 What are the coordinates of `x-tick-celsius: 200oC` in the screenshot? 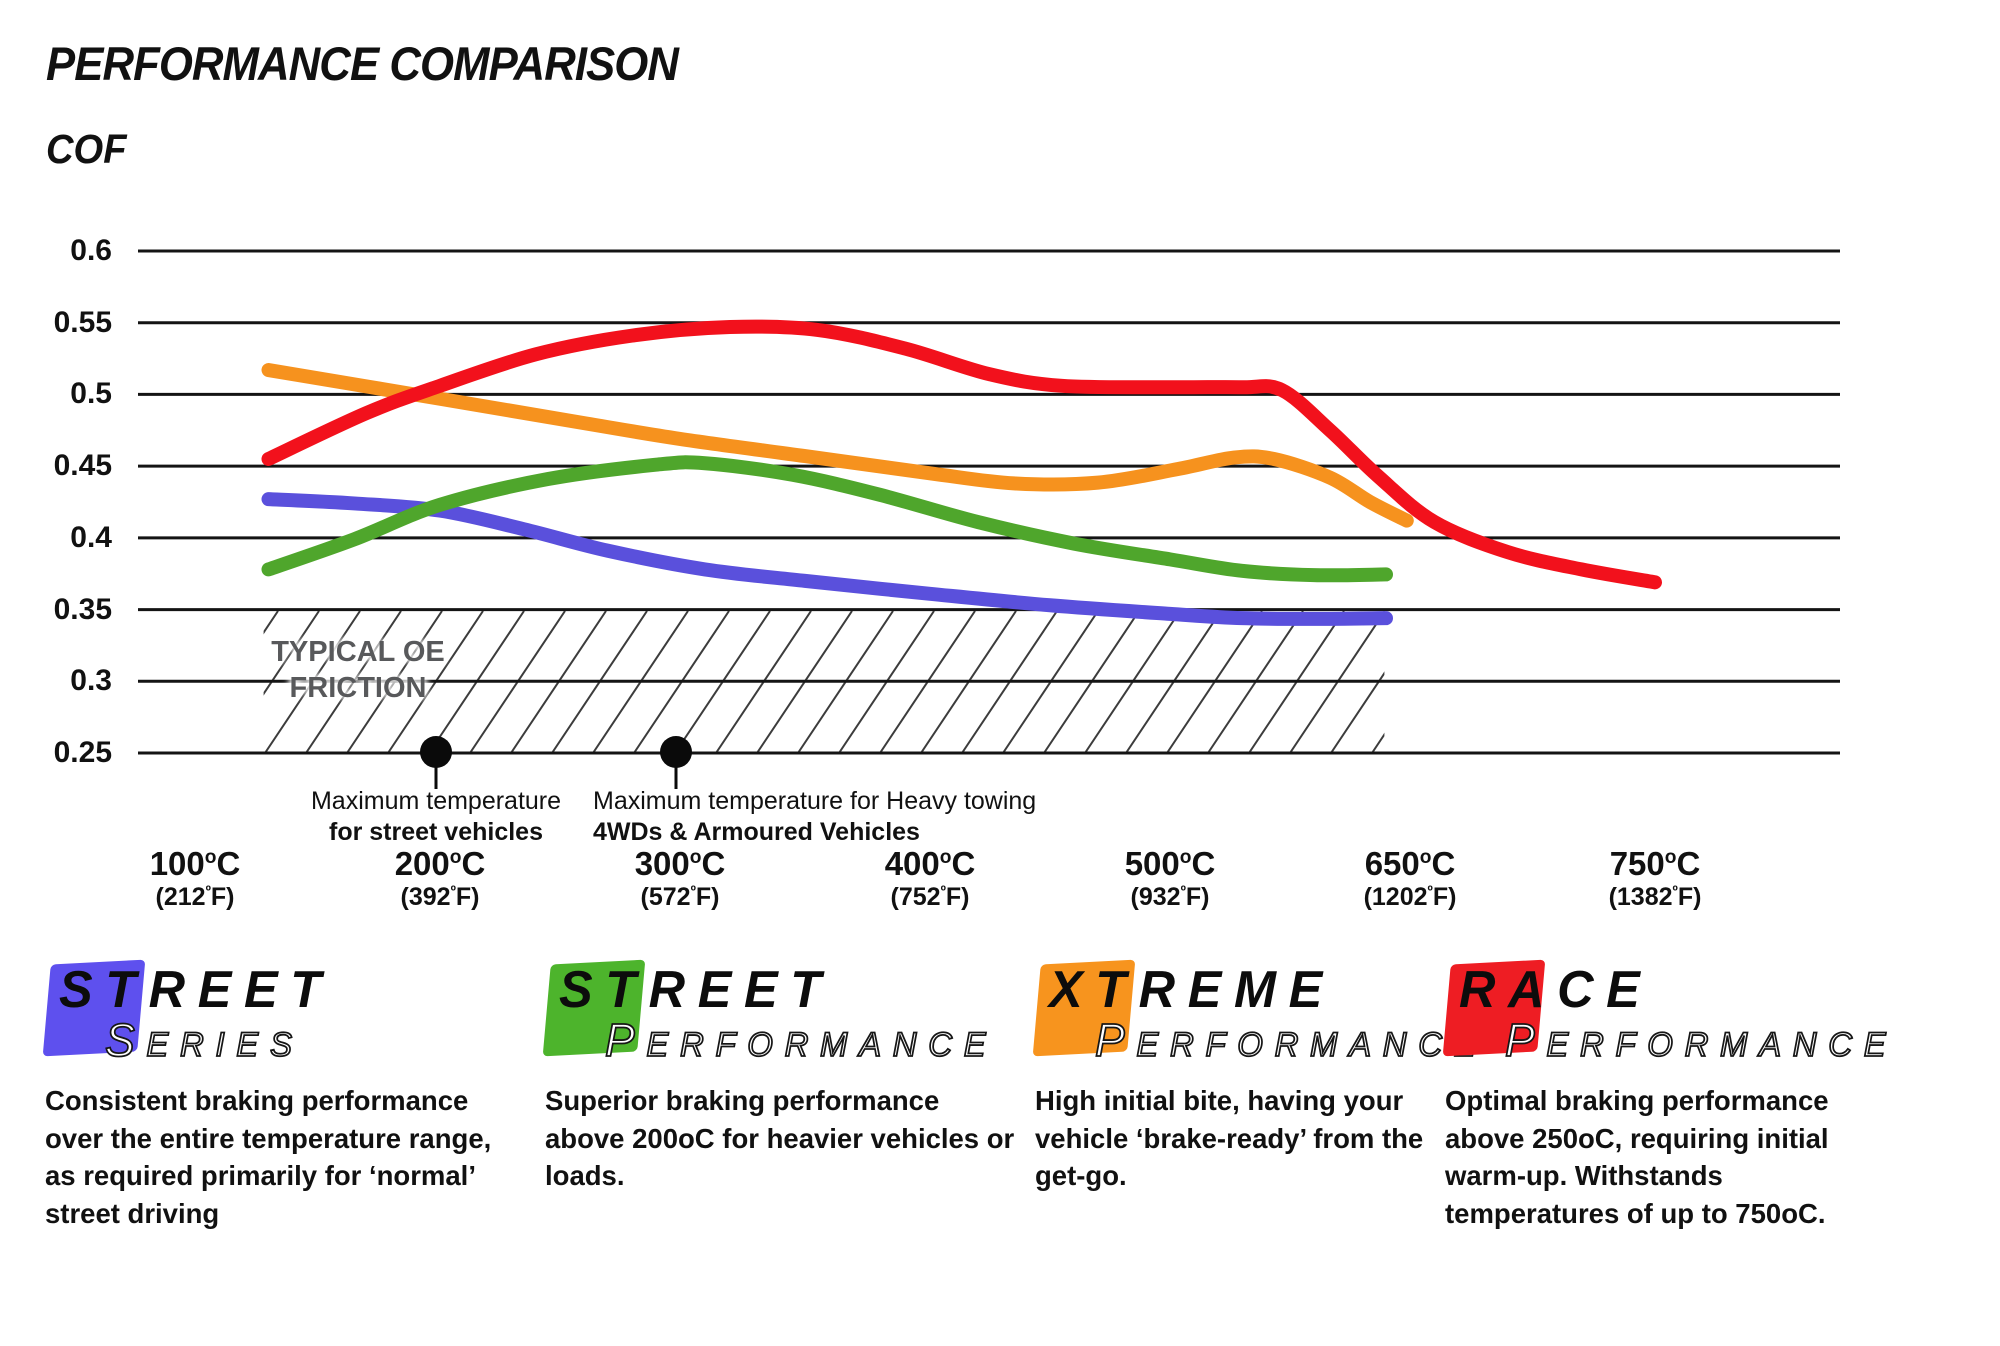 It's located at (440, 863).